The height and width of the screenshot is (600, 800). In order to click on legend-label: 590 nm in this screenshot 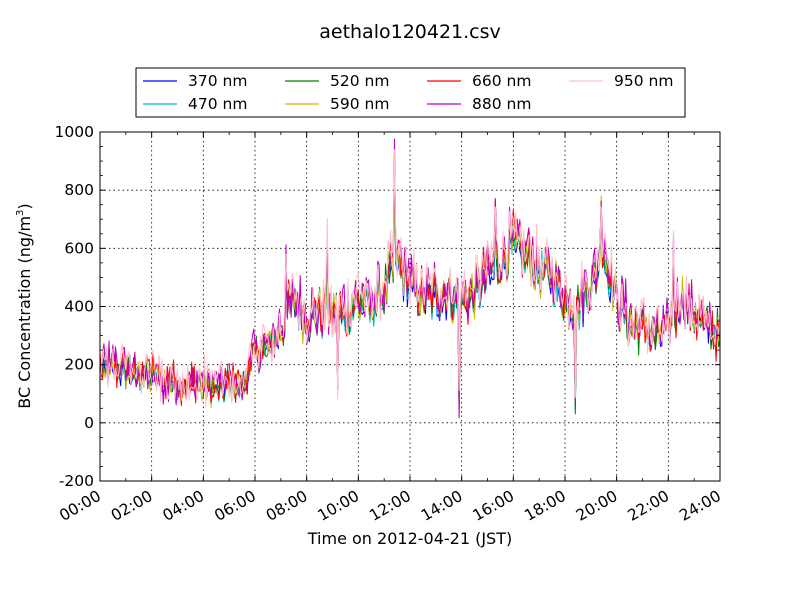, I will do `click(359, 104)`.